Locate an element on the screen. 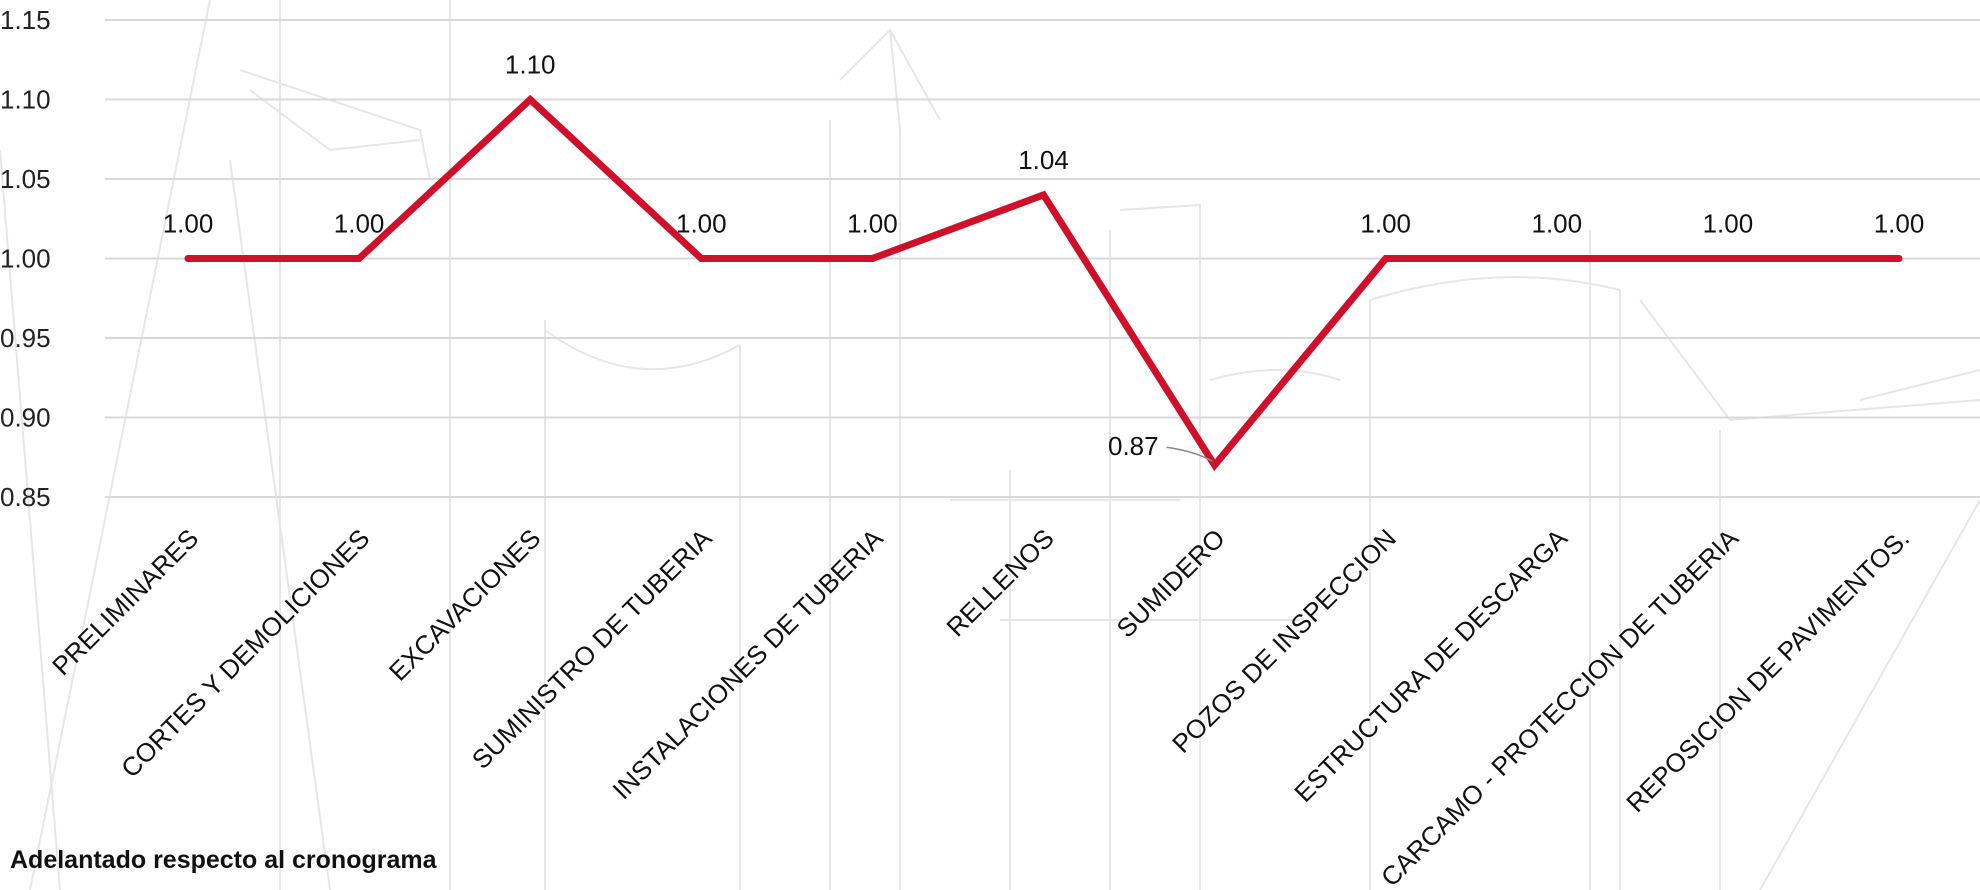 The width and height of the screenshot is (1980, 890). data-label: 1.04 is located at coordinates (1043, 160).